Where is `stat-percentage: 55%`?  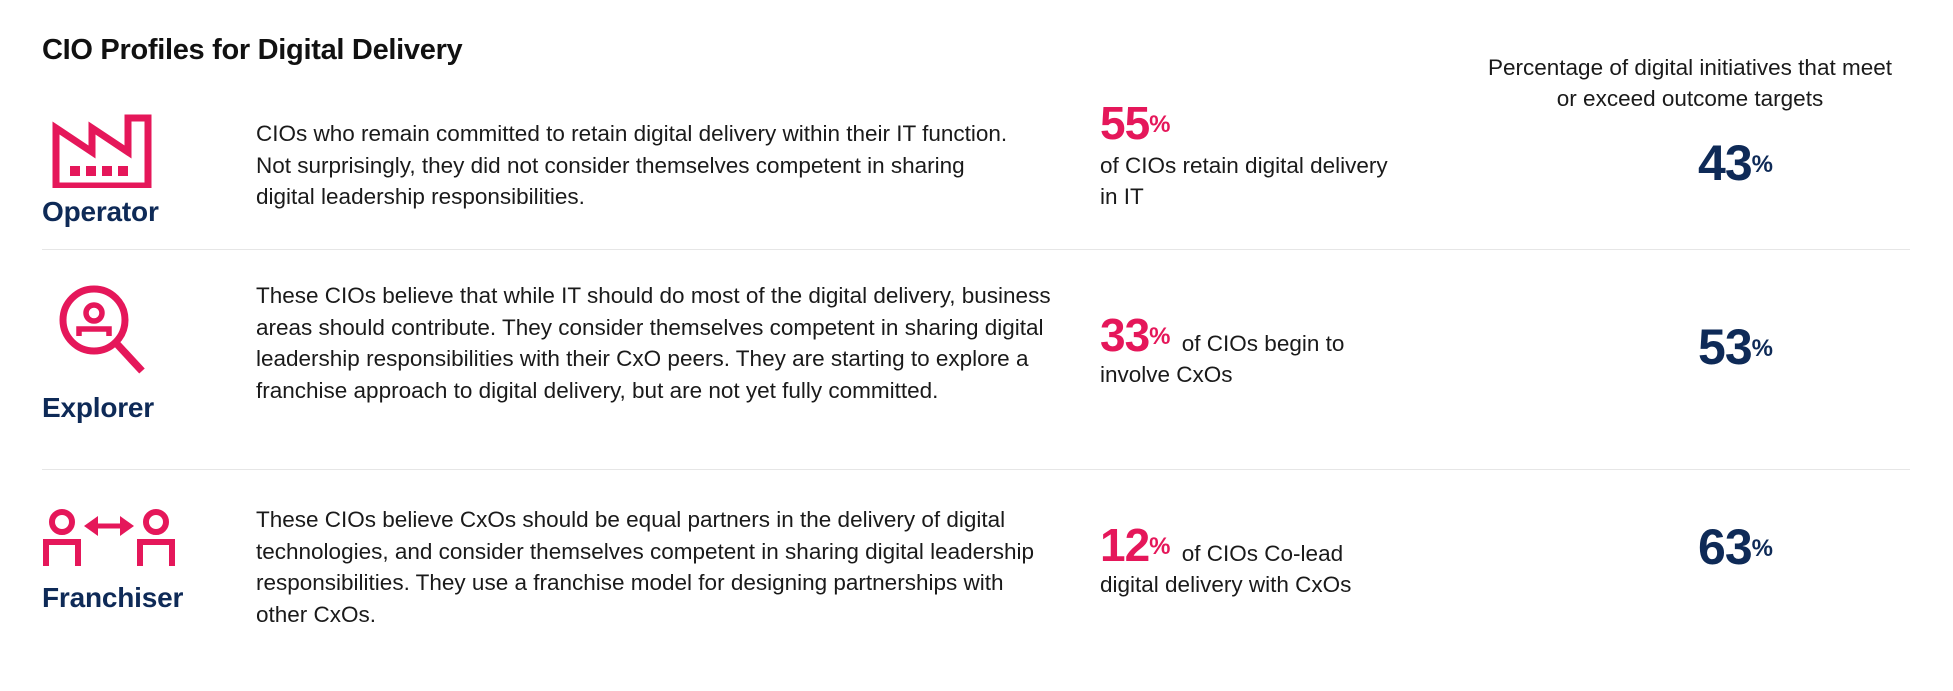
stat-percentage: 55% is located at coordinates (1135, 123).